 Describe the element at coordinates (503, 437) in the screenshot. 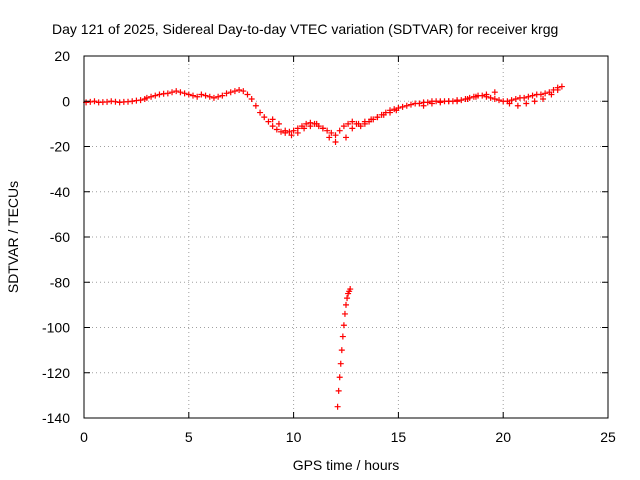

I see `x-tick-label: 20` at that location.